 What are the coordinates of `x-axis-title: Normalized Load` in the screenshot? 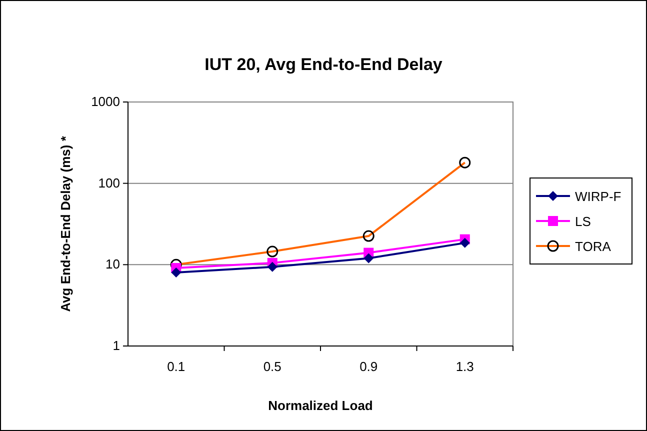 It's located at (320, 405).